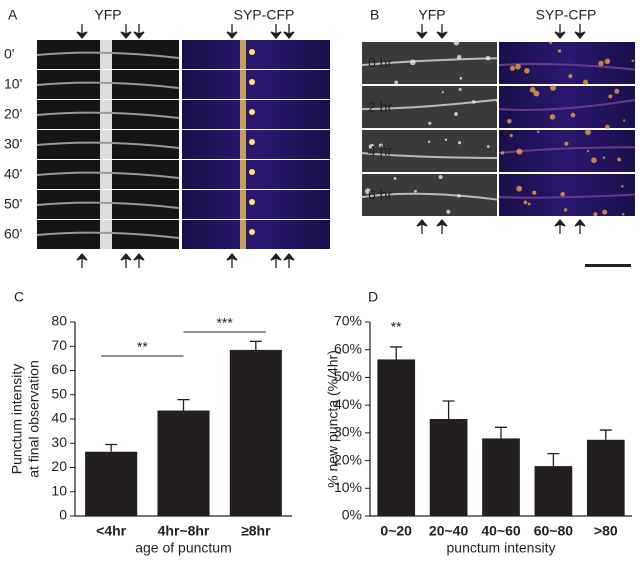 Image resolution: width=640 pixels, height=566 pixels. Describe the element at coordinates (34, 419) in the screenshot. I see `y-axis-label: at final observation` at that location.